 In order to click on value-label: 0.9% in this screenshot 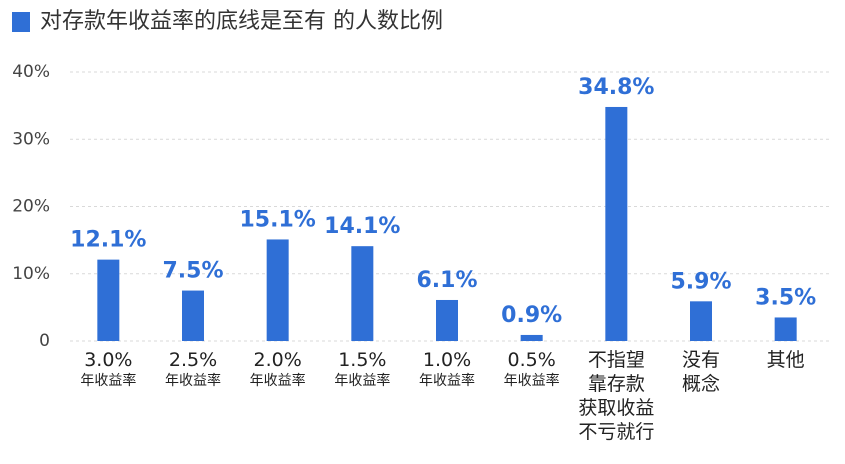, I will do `click(531, 315)`.